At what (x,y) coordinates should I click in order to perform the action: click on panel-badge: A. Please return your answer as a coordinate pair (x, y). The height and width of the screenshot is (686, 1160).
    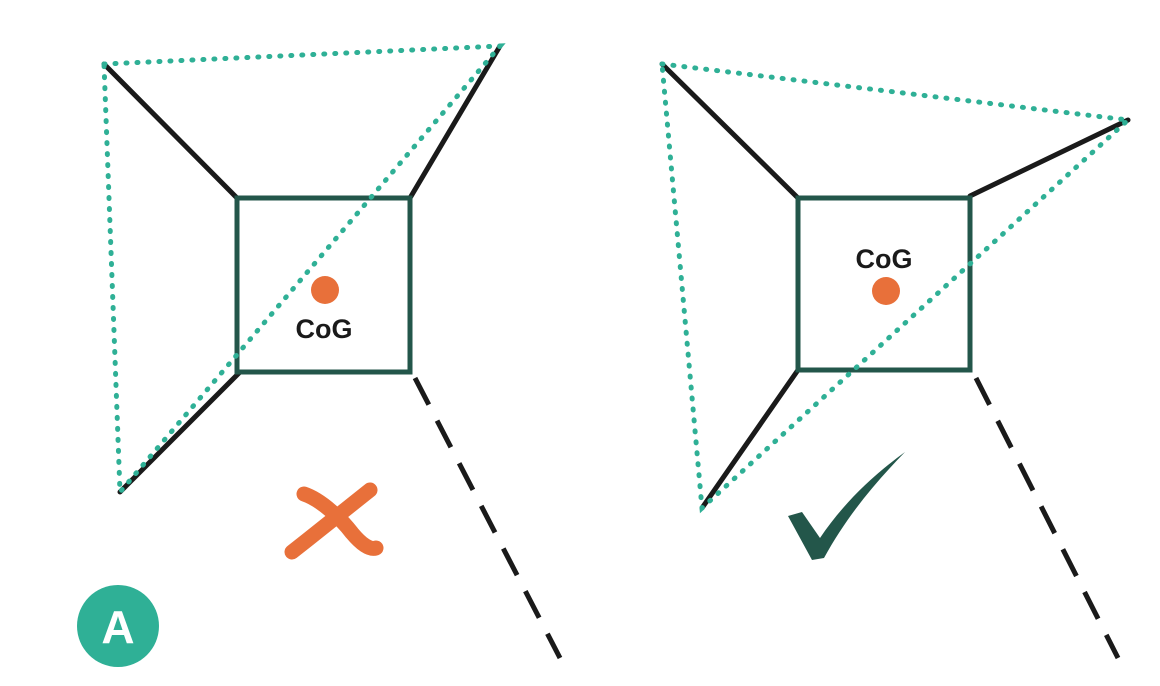
    Looking at the image, I should click on (118, 626).